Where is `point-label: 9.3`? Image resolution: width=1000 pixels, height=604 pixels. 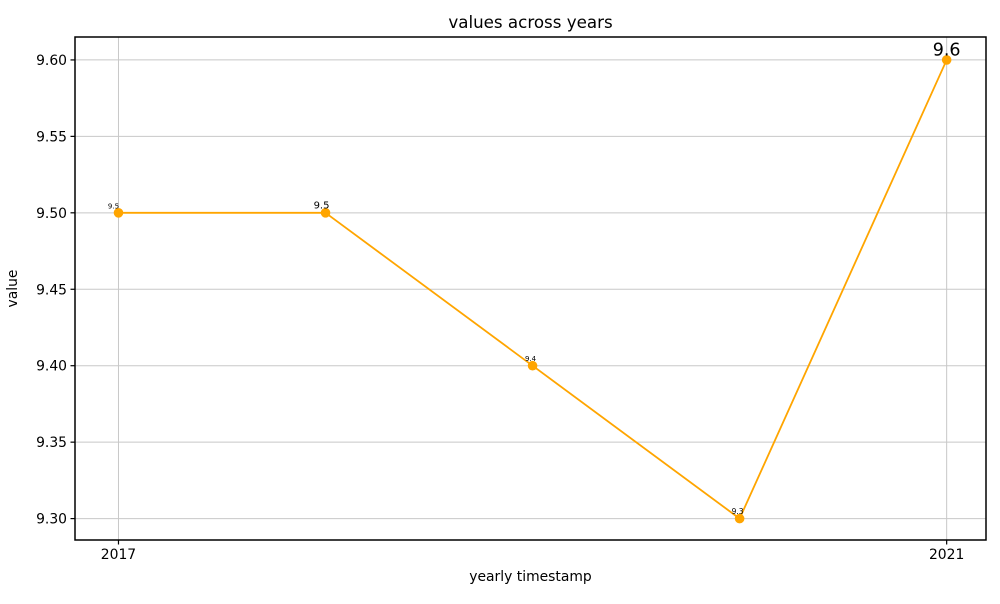
point-label: 9.3 is located at coordinates (738, 511).